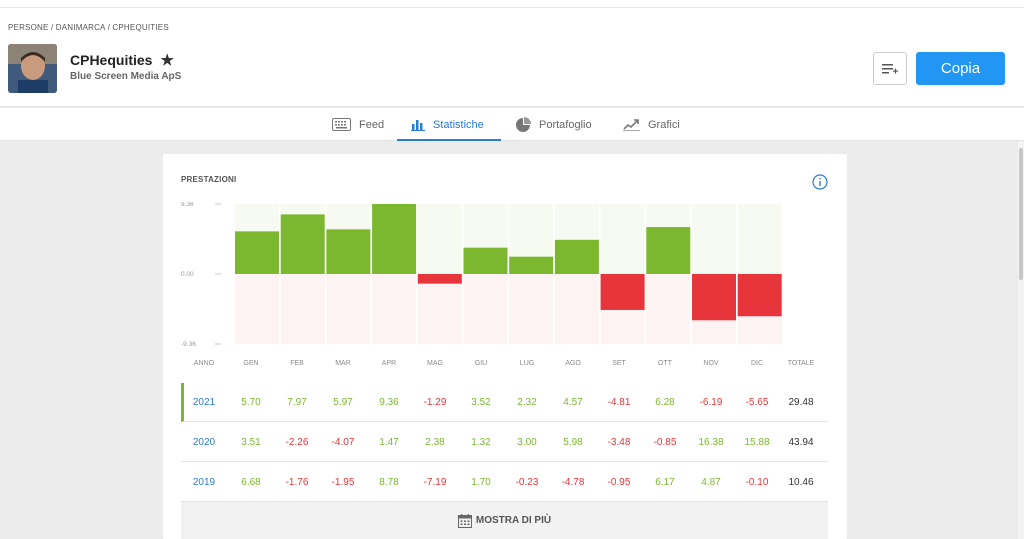 The height and width of the screenshot is (539, 1024). What do you see at coordinates (458, 124) in the screenshot?
I see `tab-statistiche-label: Statistiche` at bounding box center [458, 124].